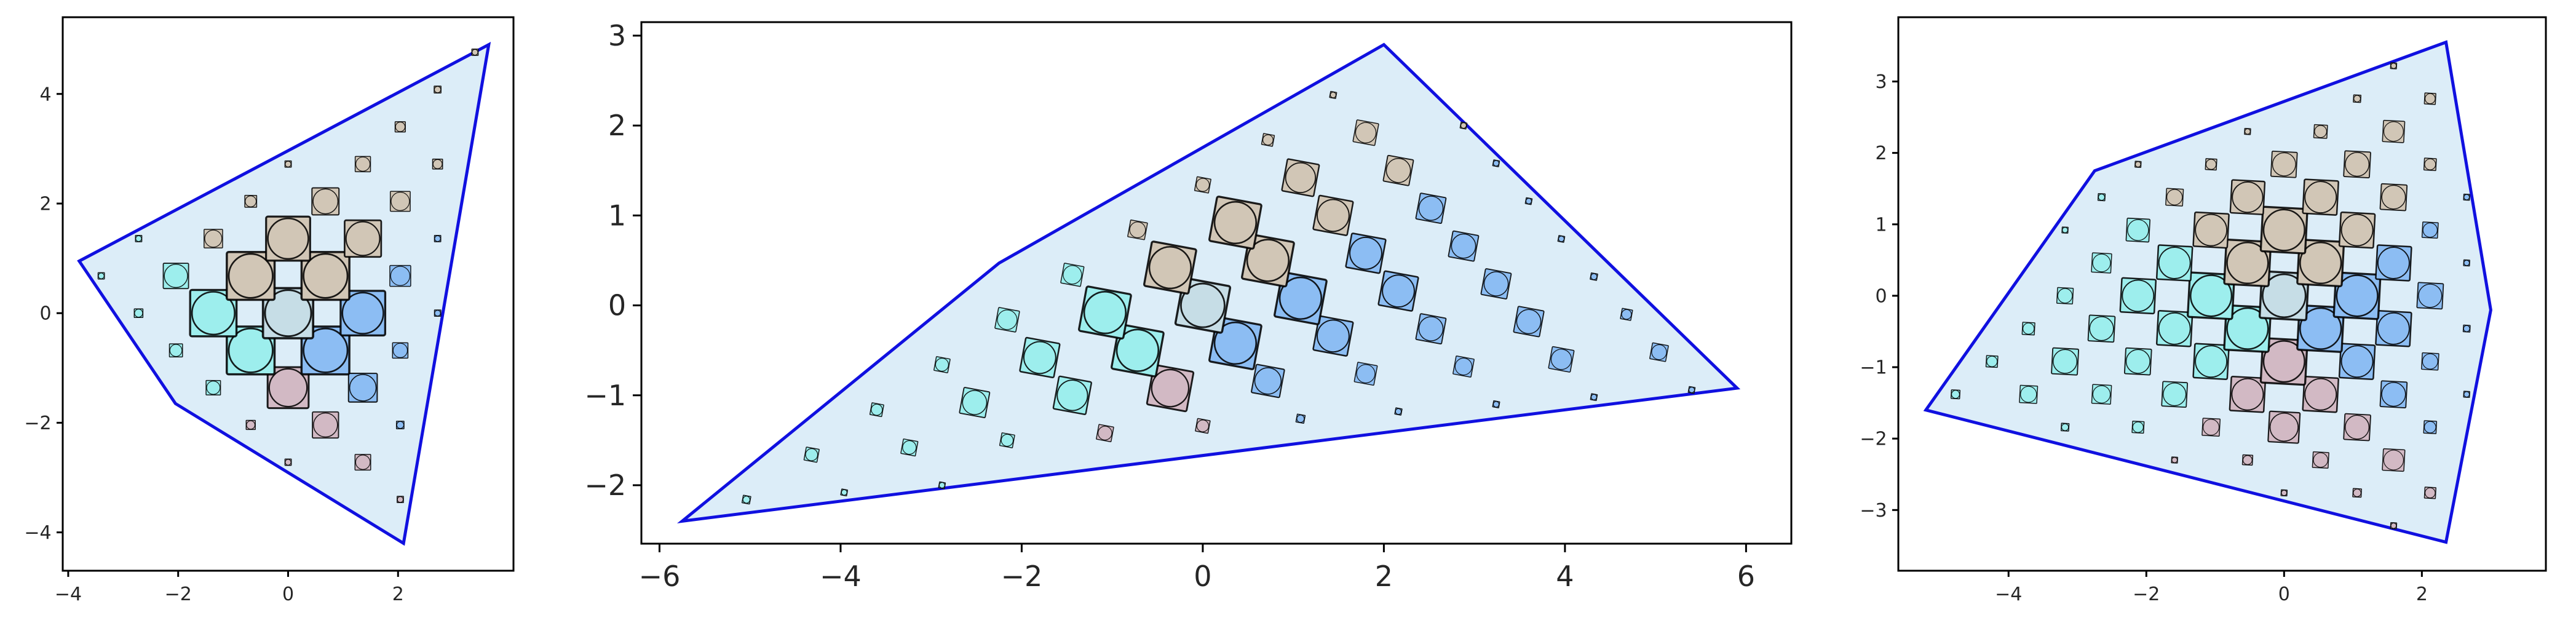 The width and height of the screenshot is (2576, 623). I want to click on y-tick-label: 0, so click(46, 314).